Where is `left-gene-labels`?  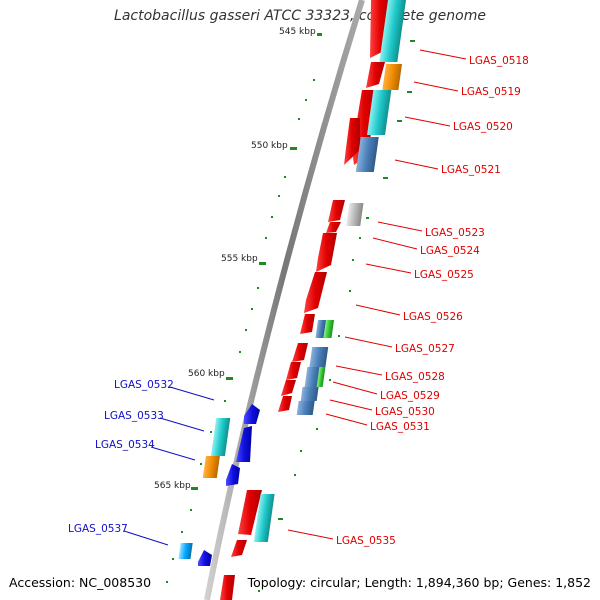
left-gene-labels is located at coordinates (169, 466).